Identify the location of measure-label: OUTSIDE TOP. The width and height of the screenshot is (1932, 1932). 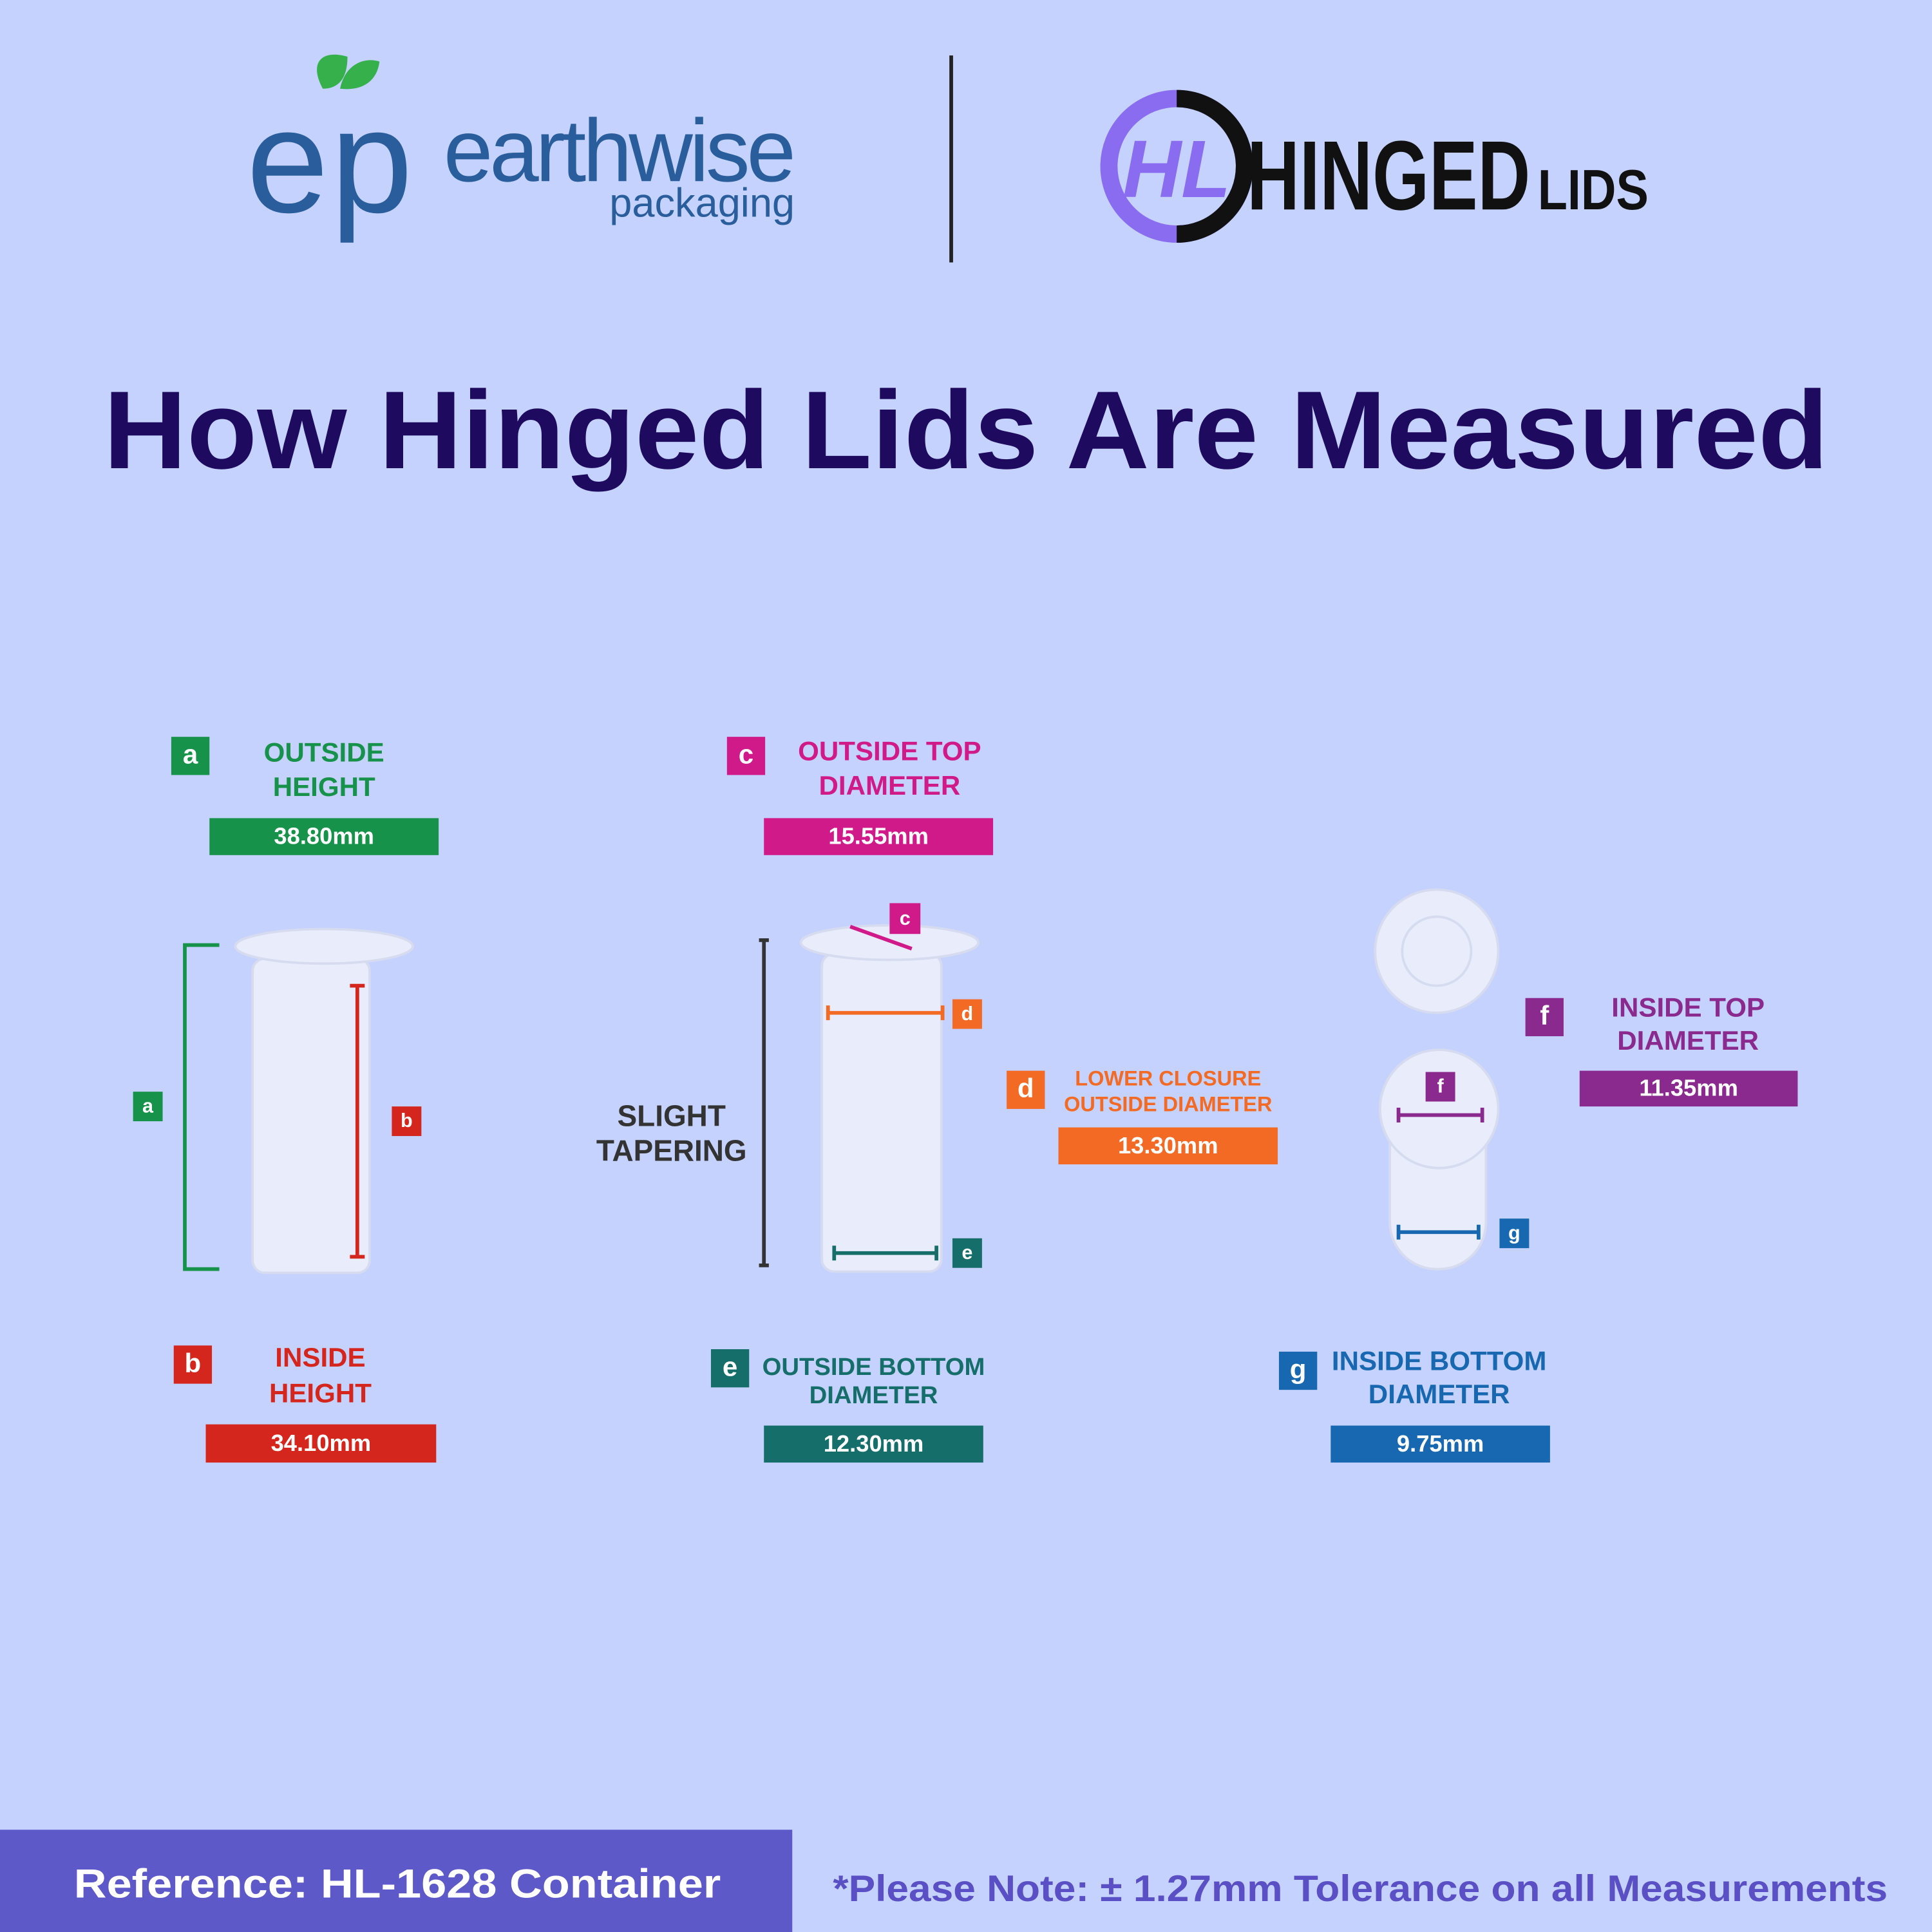
(889, 750).